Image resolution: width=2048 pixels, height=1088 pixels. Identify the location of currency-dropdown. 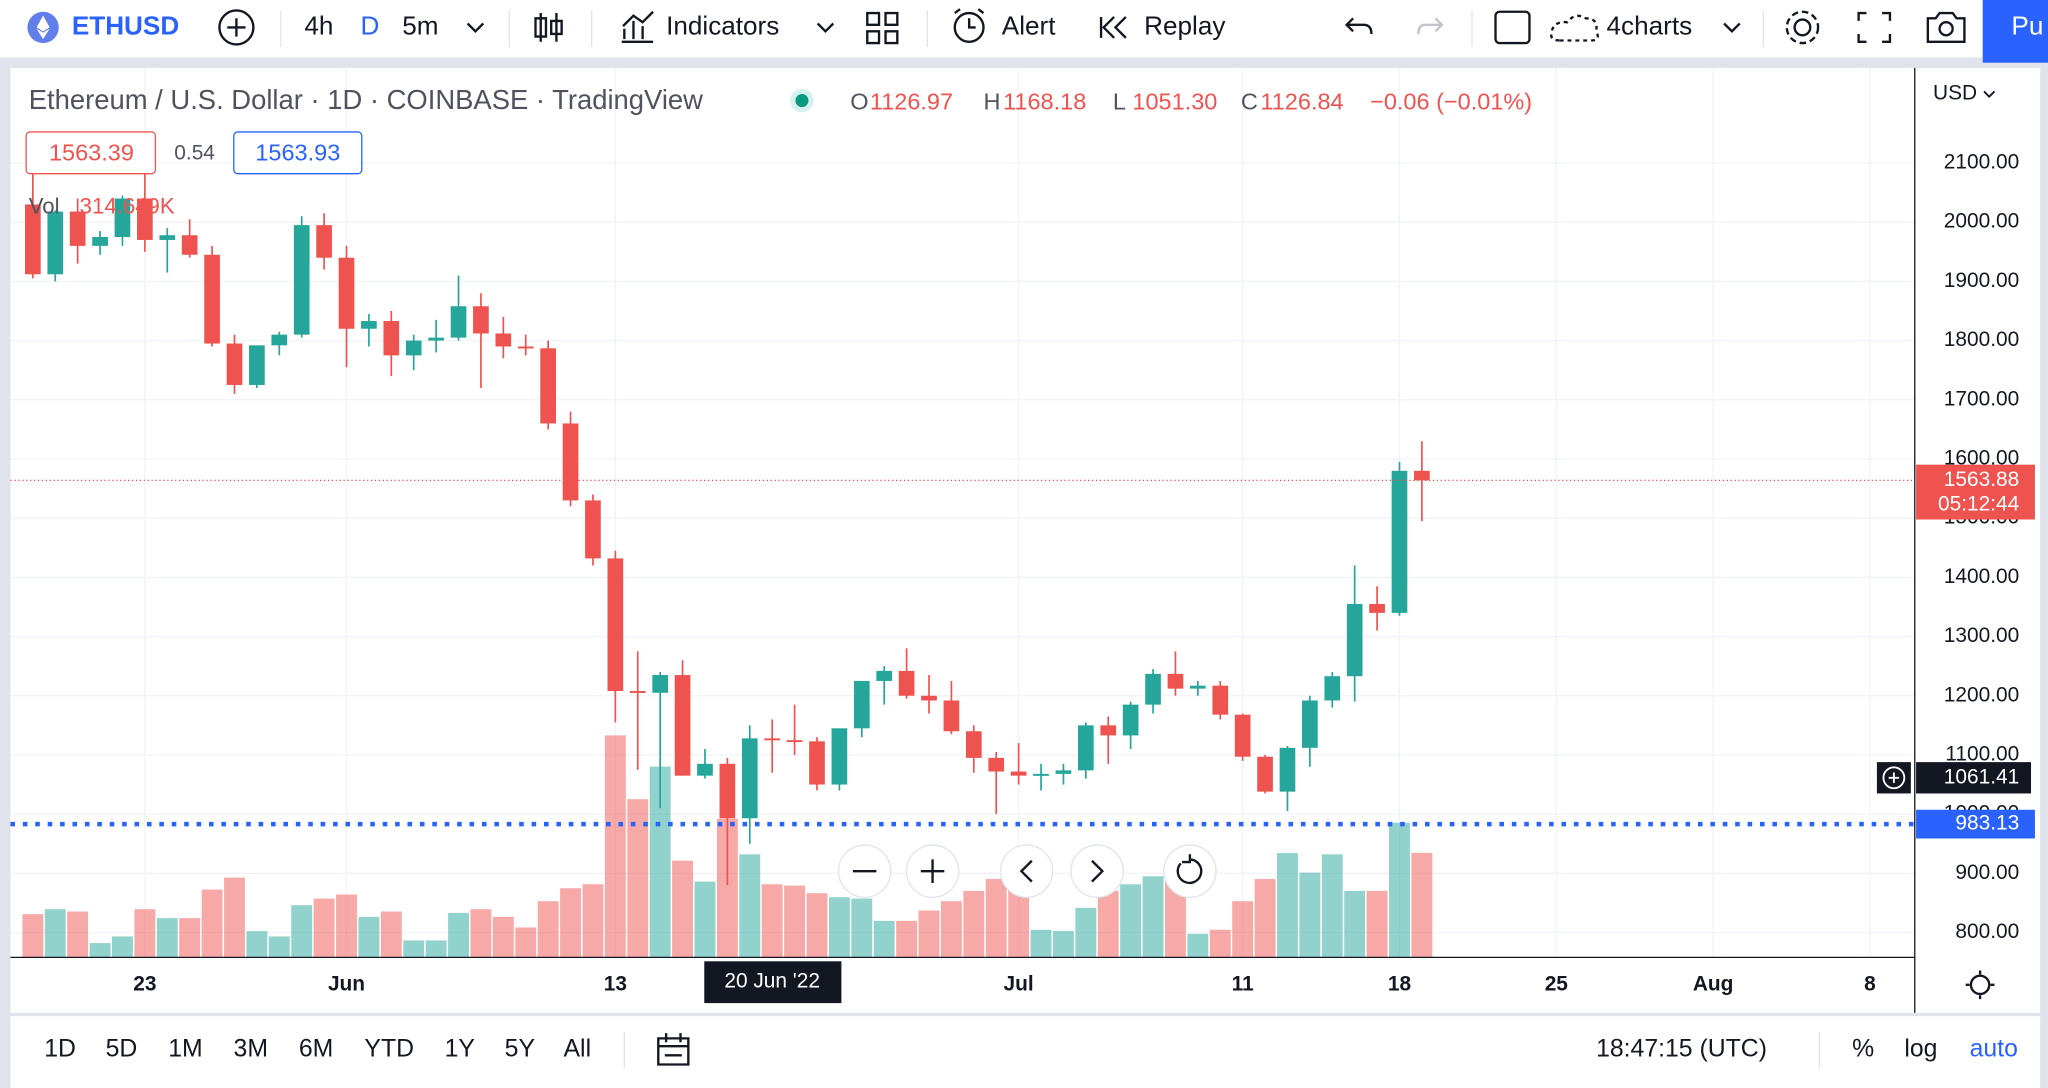
(1989, 94).